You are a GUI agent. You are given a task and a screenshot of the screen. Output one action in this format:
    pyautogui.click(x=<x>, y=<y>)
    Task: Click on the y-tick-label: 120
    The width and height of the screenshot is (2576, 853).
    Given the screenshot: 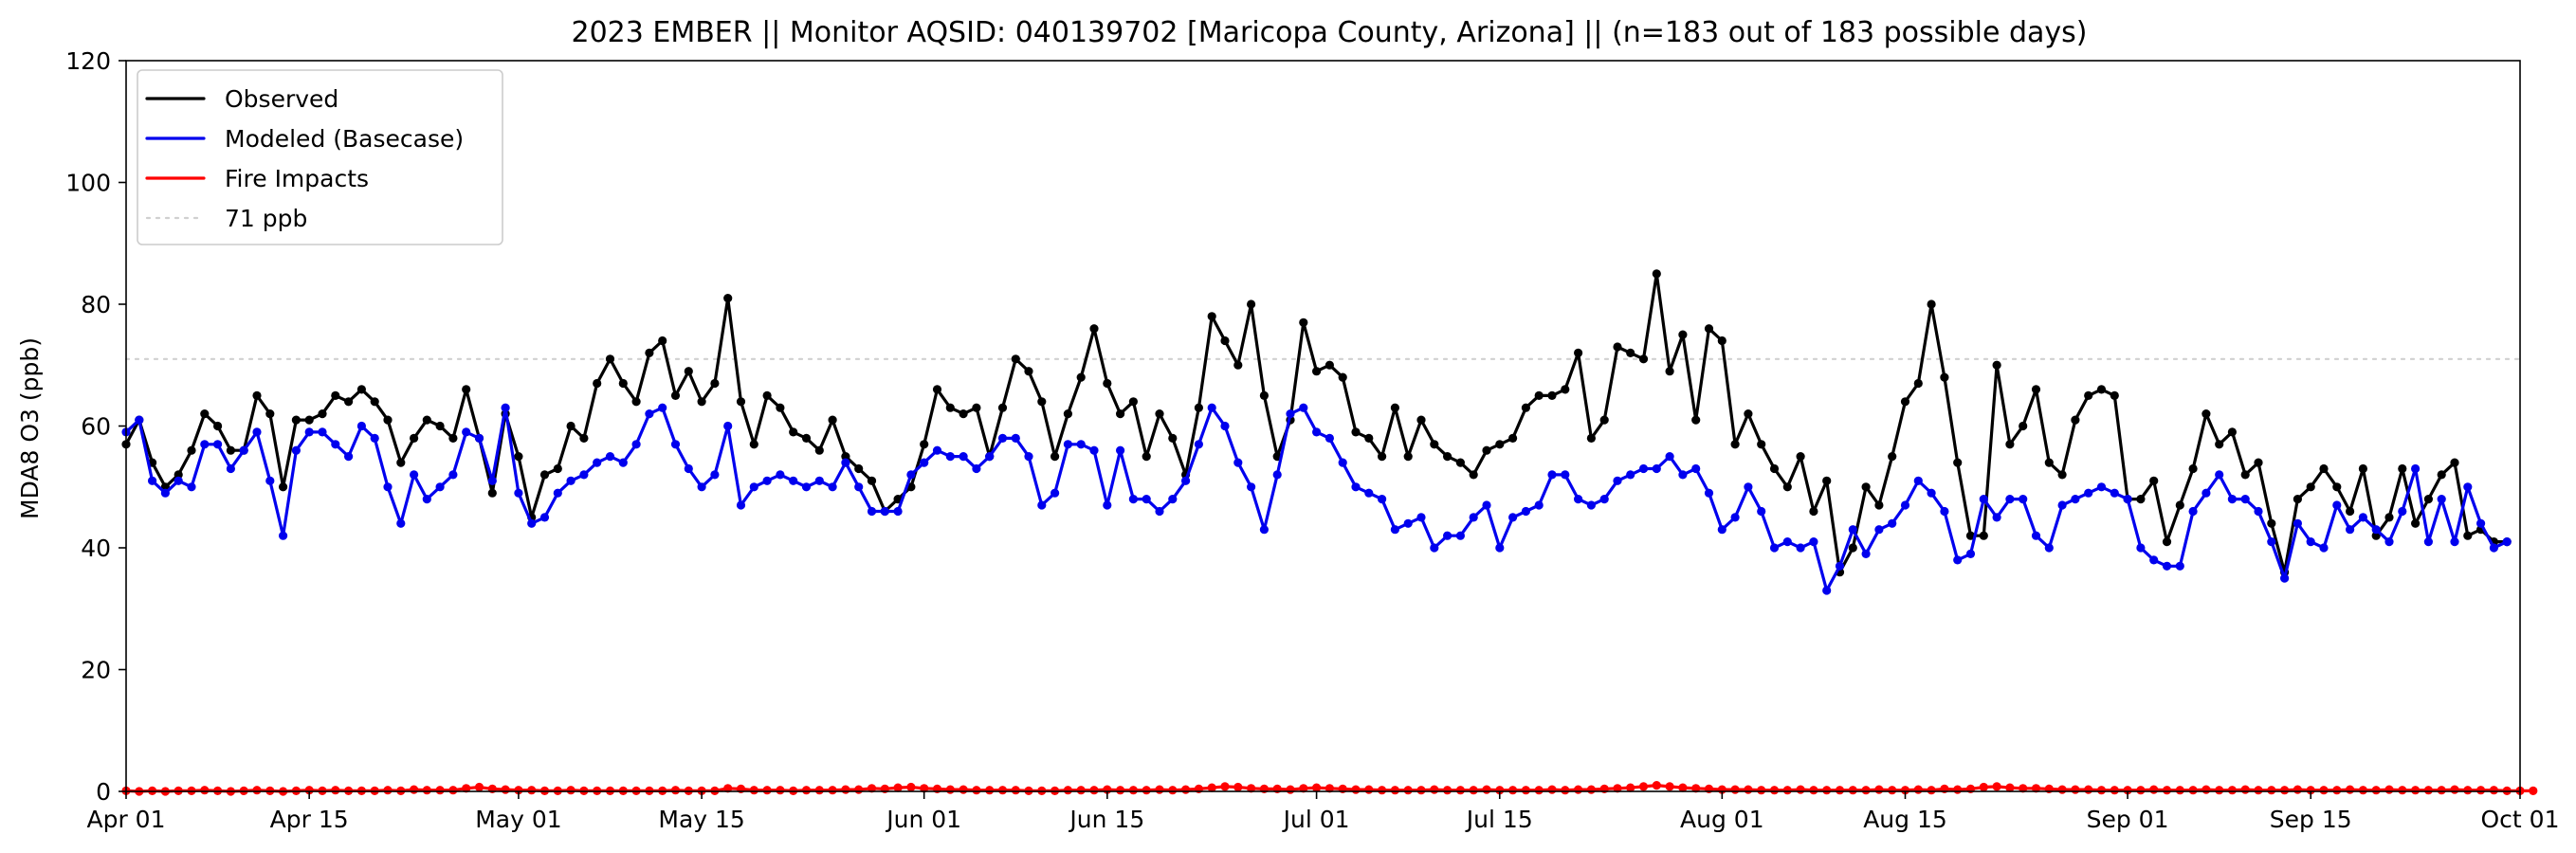 What is the action you would take?
    pyautogui.click(x=88, y=61)
    